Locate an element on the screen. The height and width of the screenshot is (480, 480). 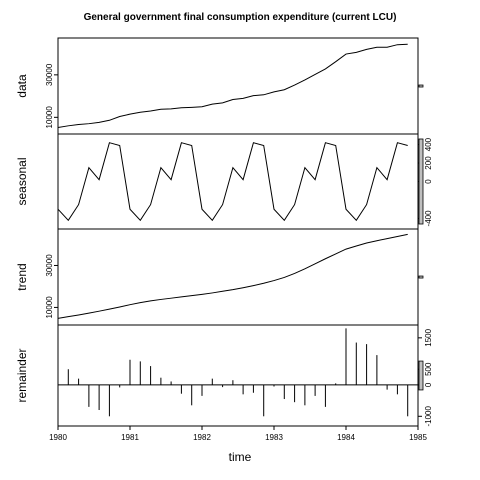
x-axis: 1980 1981 1982 1983 1984 1985 is located at coordinates (238, 434).